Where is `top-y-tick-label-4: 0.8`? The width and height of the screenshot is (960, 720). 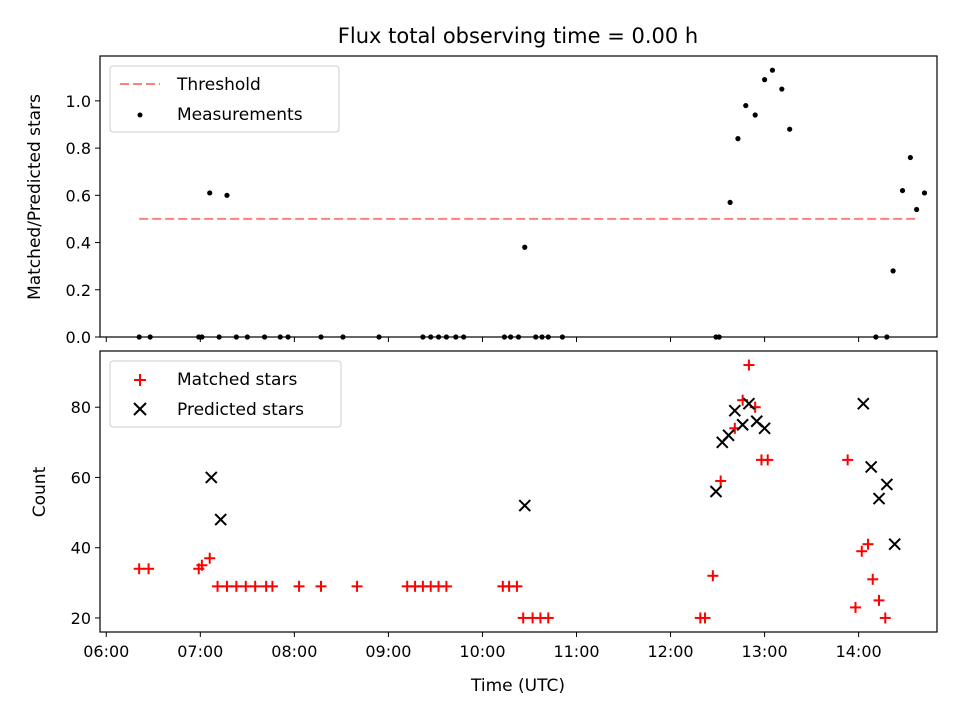
top-y-tick-label-4: 0.8 is located at coordinates (78, 148).